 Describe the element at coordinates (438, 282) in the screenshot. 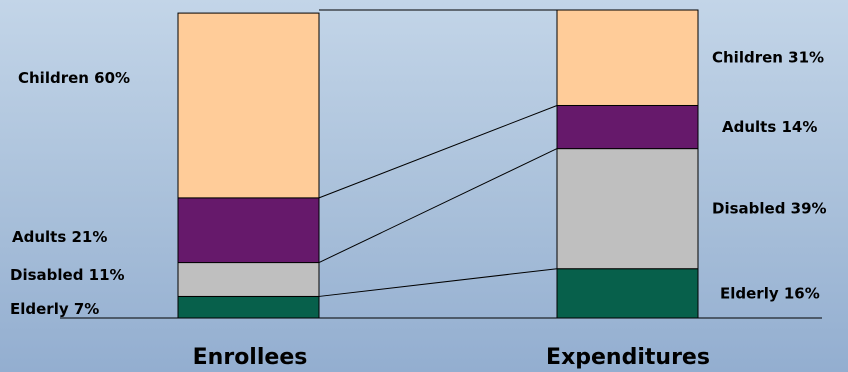

I see `connector-line-elderly` at that location.